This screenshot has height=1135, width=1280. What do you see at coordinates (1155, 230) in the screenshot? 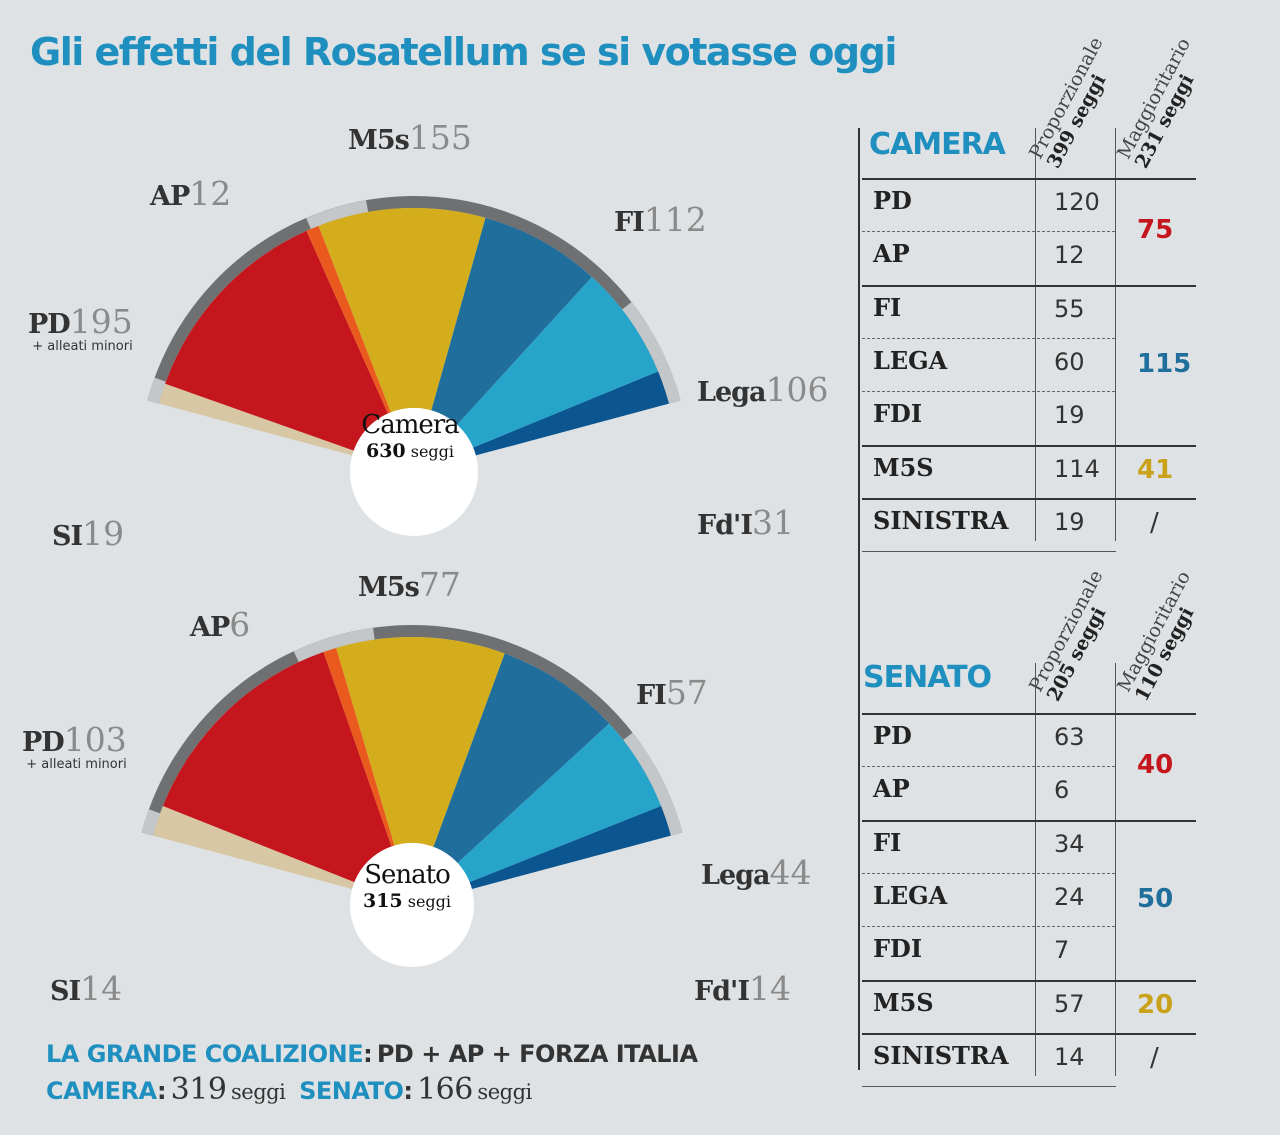
I see `camera-maj-0: 75` at bounding box center [1155, 230].